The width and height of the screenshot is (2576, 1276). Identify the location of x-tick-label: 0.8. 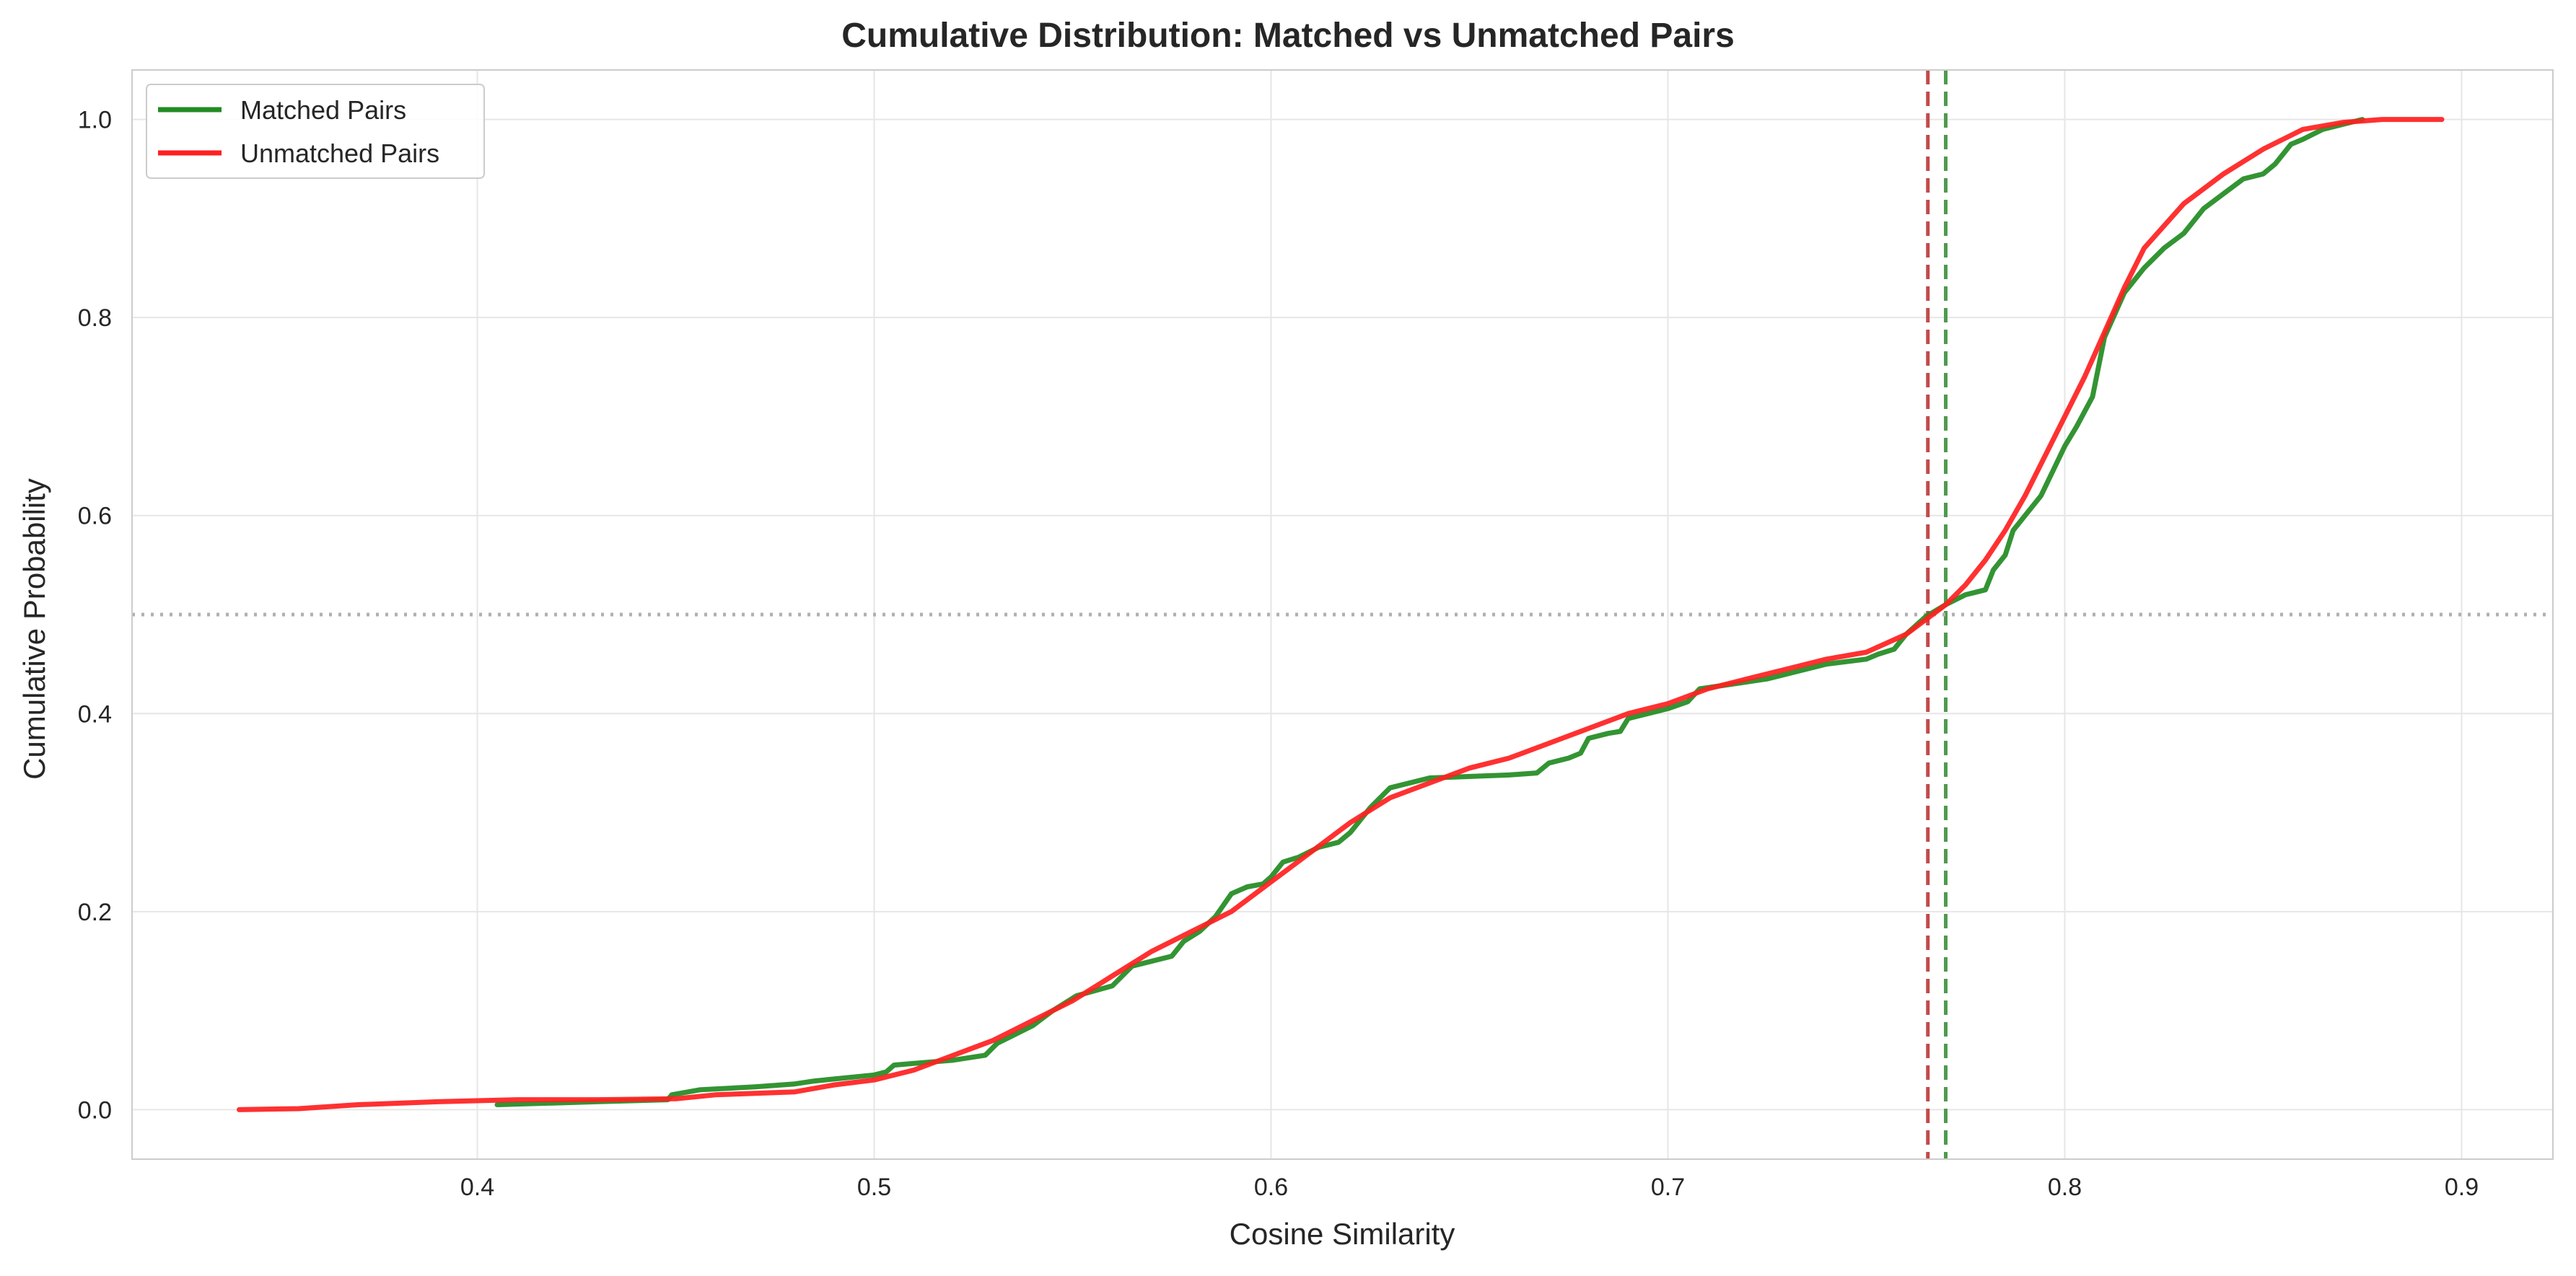
(2065, 1187).